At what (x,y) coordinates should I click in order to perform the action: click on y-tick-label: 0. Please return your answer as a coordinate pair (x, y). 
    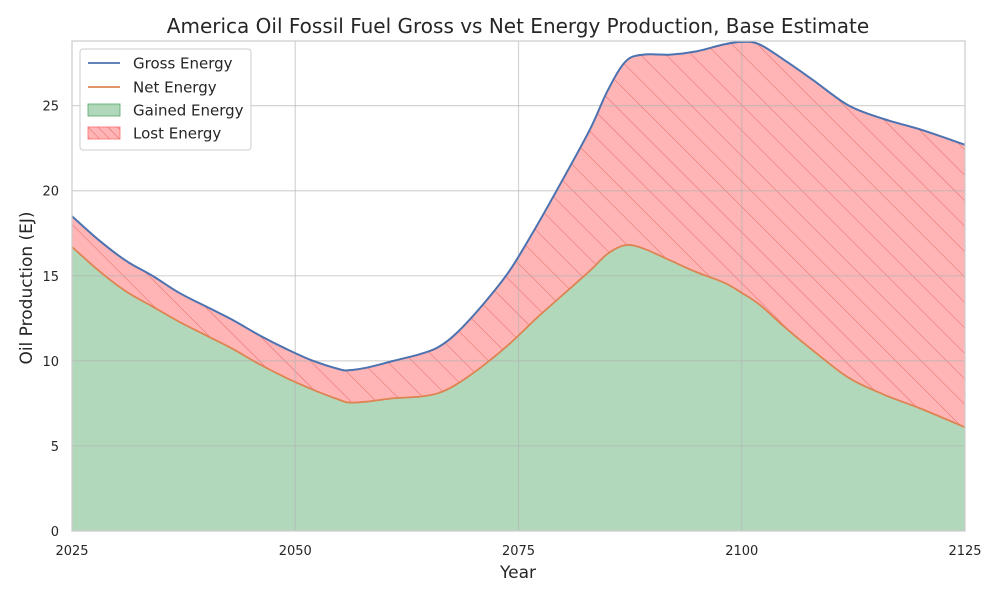
    Looking at the image, I should click on (55, 532).